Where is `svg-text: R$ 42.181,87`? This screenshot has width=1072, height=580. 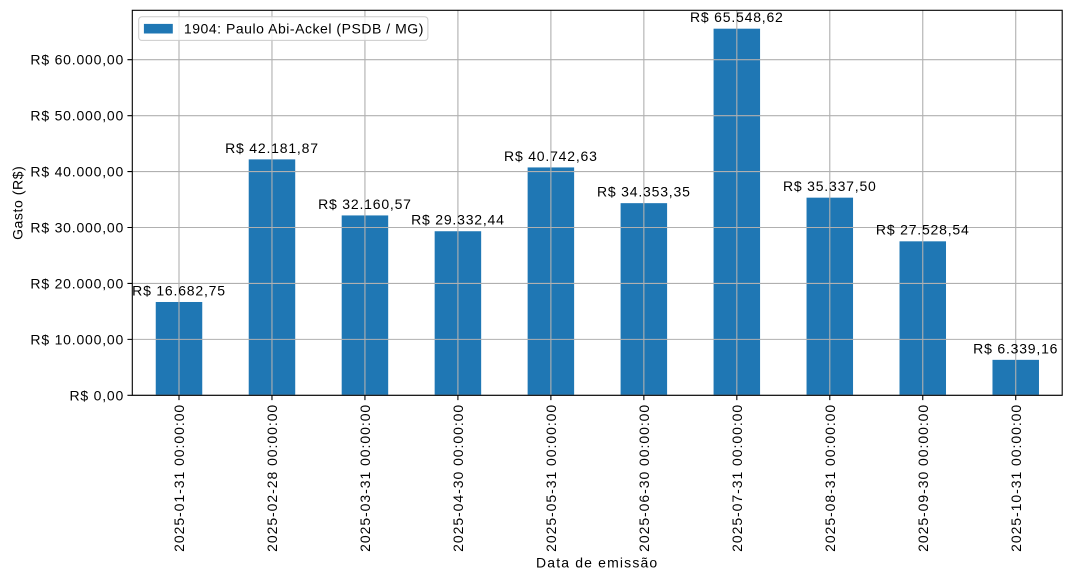
svg-text: R$ 42.181,87 is located at coordinates (272, 148).